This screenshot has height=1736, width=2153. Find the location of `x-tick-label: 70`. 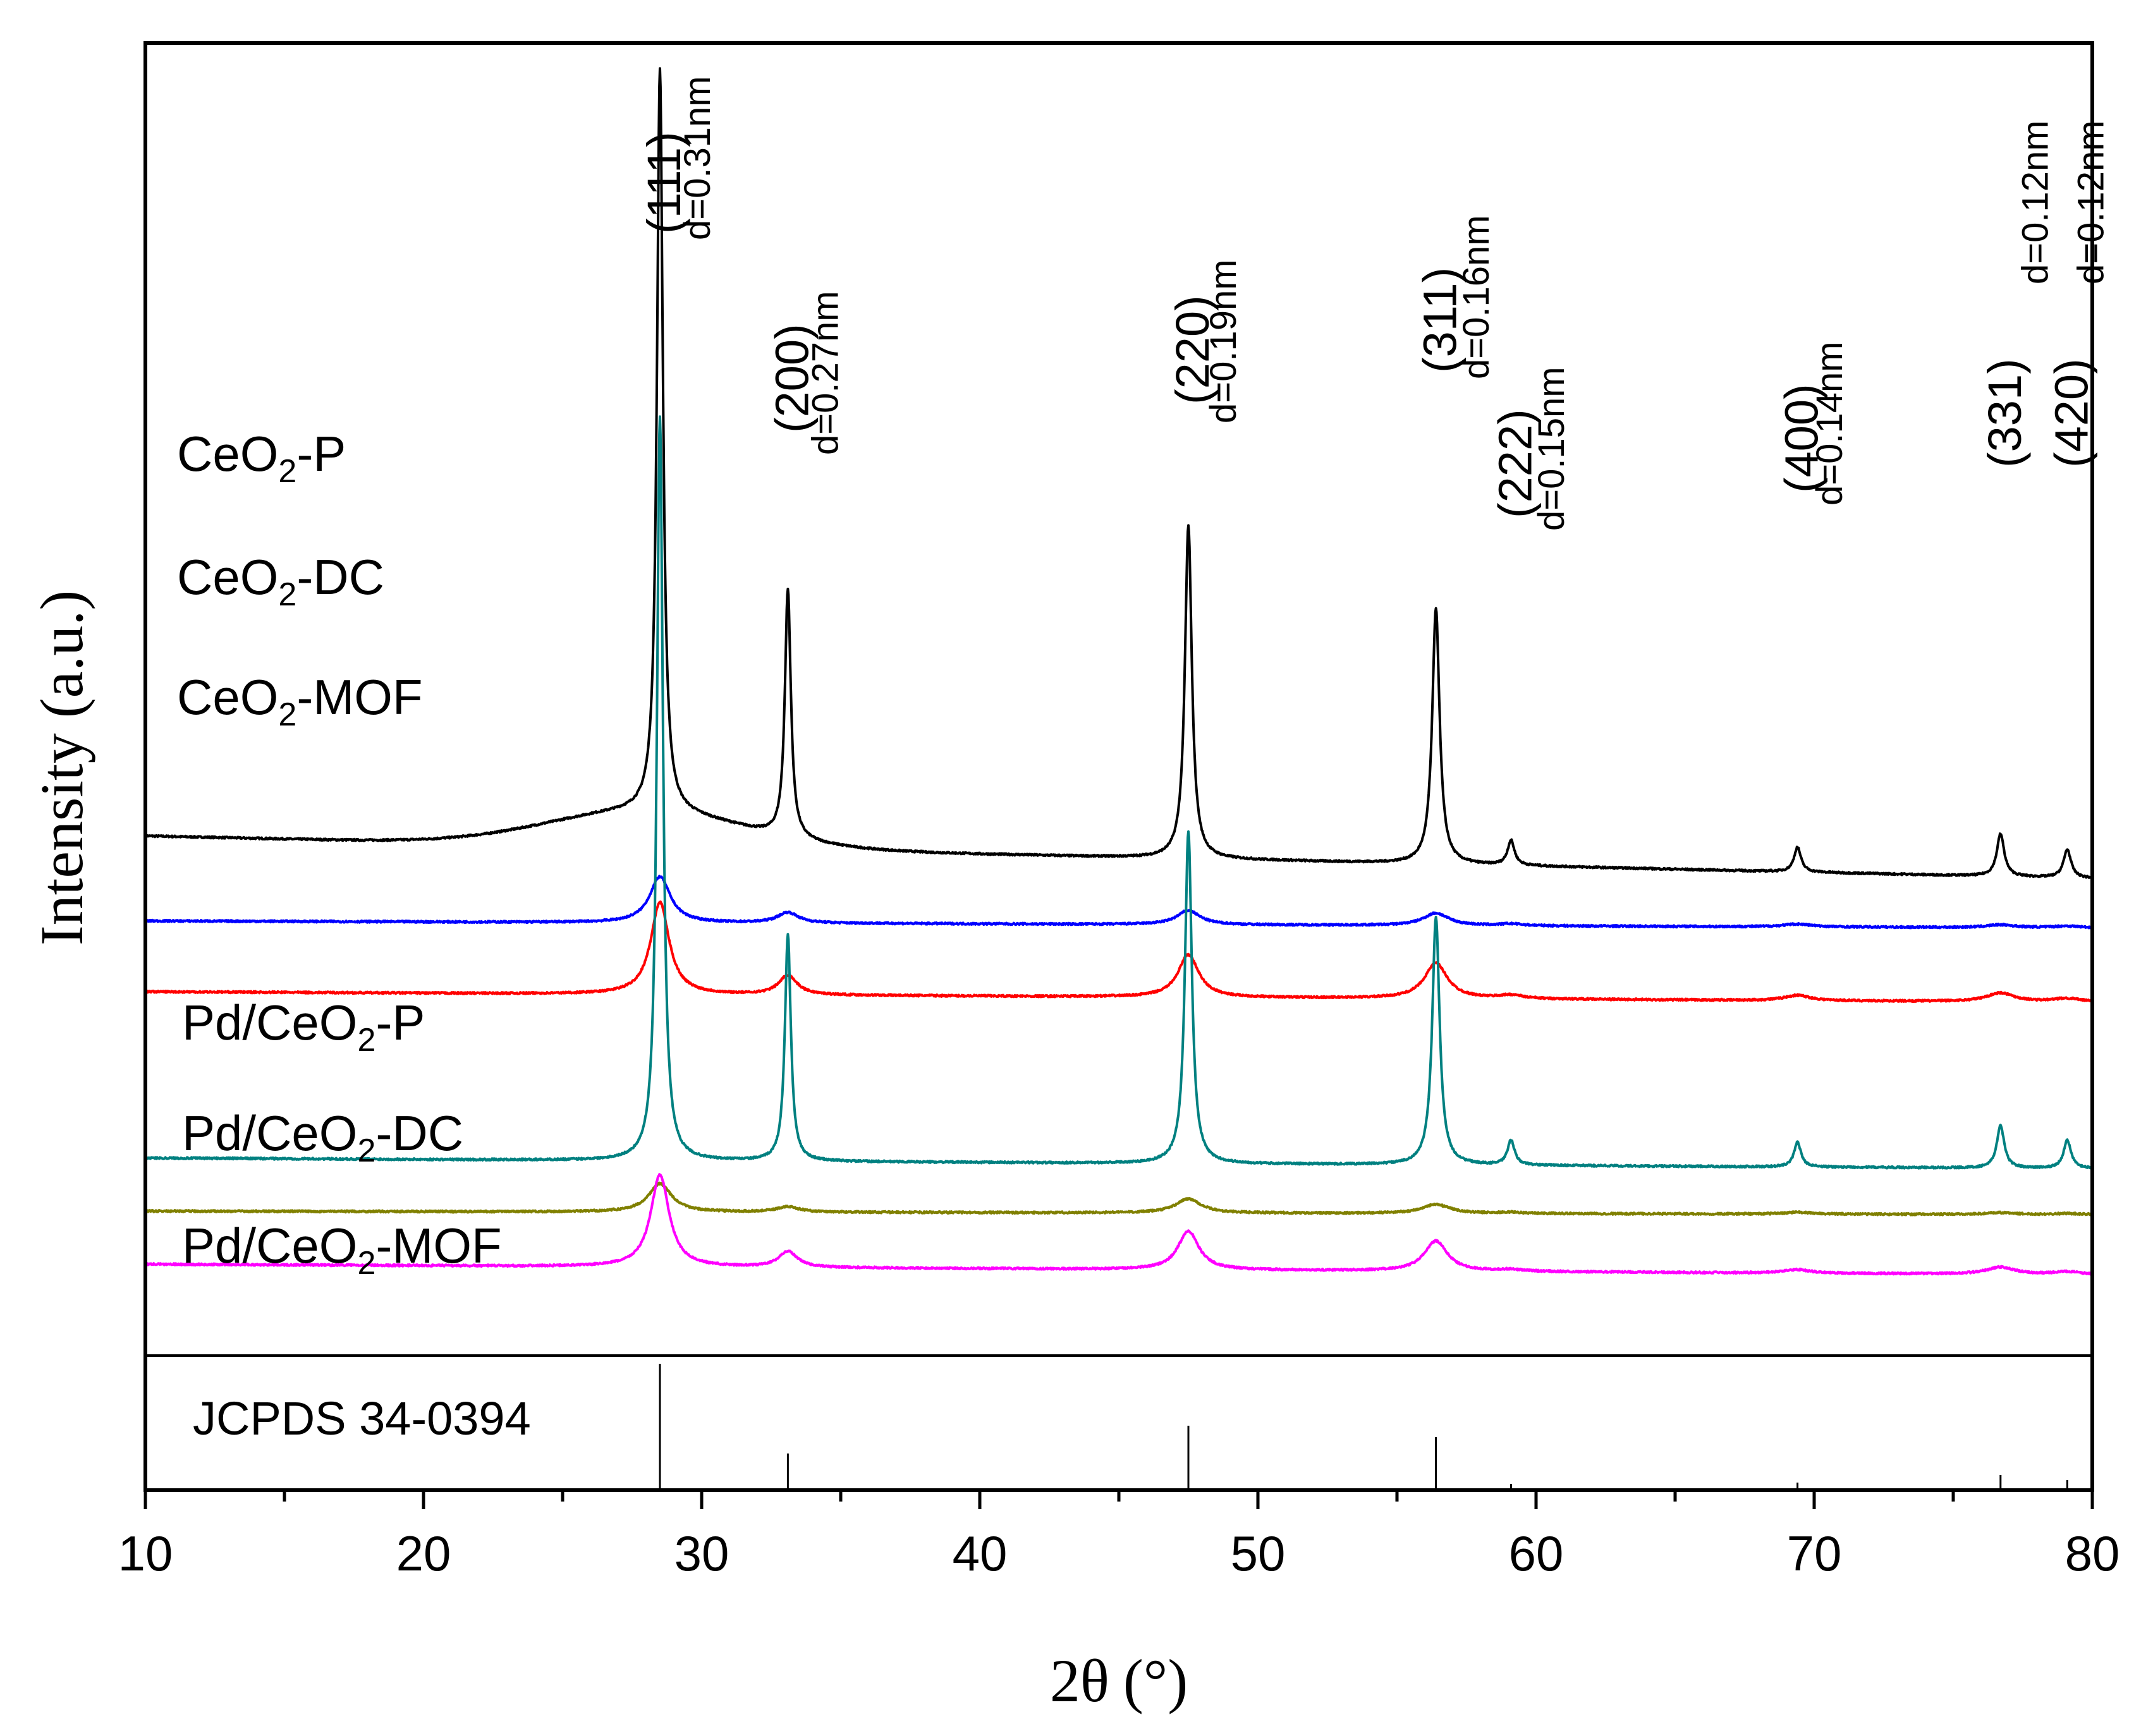

x-tick-label: 70 is located at coordinates (1814, 1554).